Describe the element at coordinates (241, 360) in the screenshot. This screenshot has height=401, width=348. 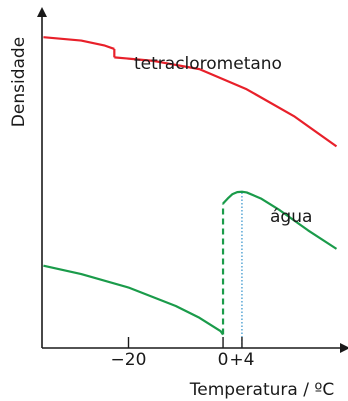
I see `x-tick-label-2: +4` at that location.